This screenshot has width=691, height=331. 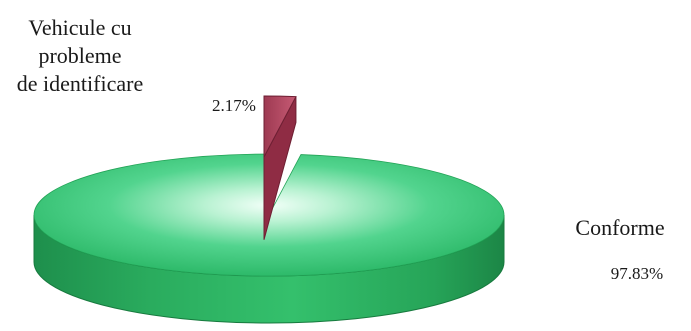 I want to click on large-slice-label: Conforme, so click(x=619, y=227).